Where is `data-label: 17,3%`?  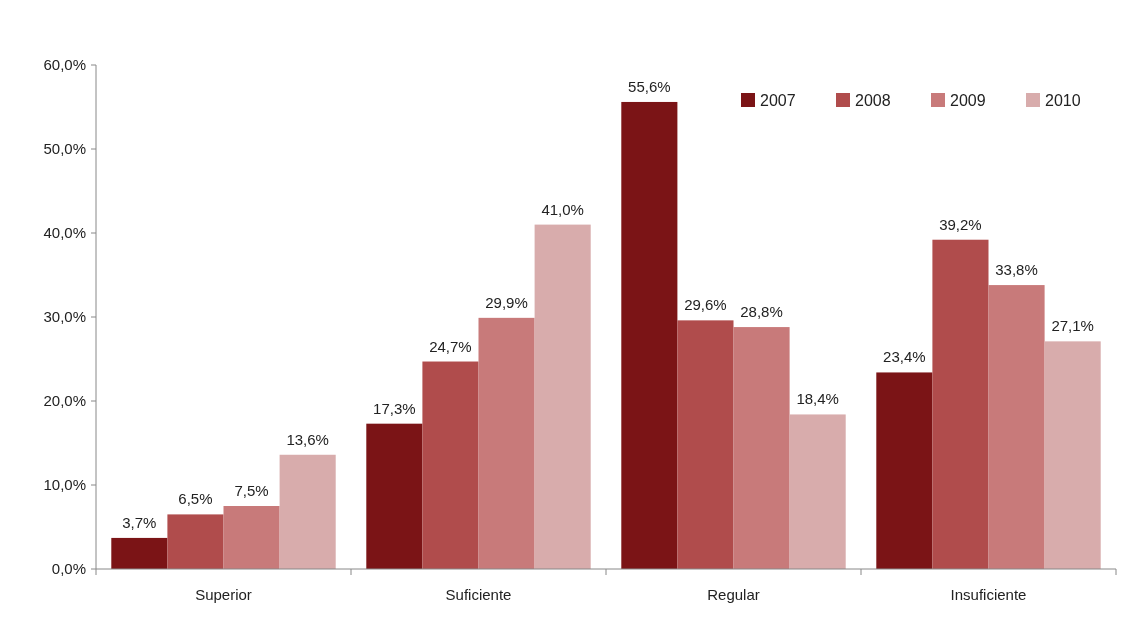
data-label: 17,3% is located at coordinates (394, 408).